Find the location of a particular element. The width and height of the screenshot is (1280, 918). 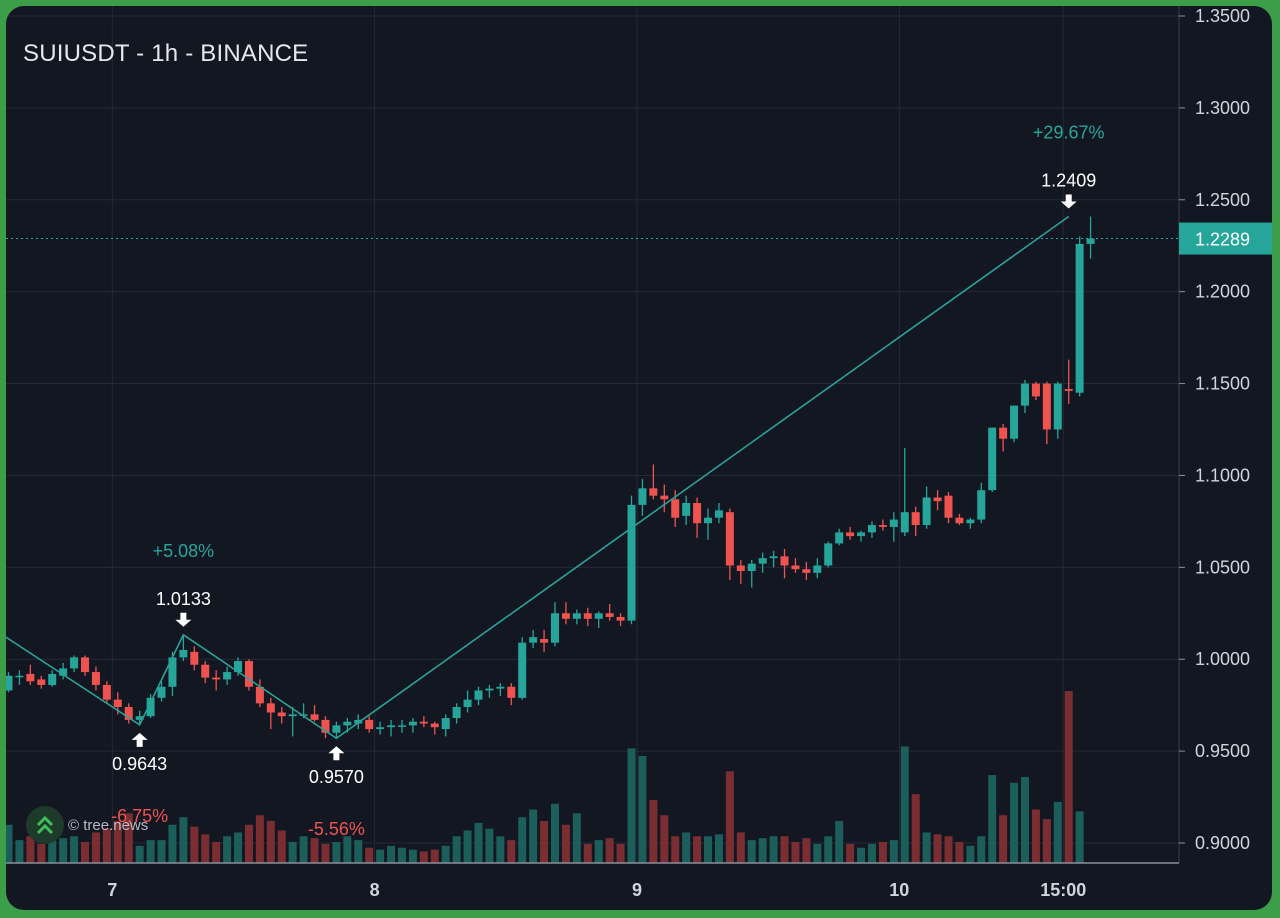

pivot-high-label: 1.0133 is located at coordinates (183, 599).